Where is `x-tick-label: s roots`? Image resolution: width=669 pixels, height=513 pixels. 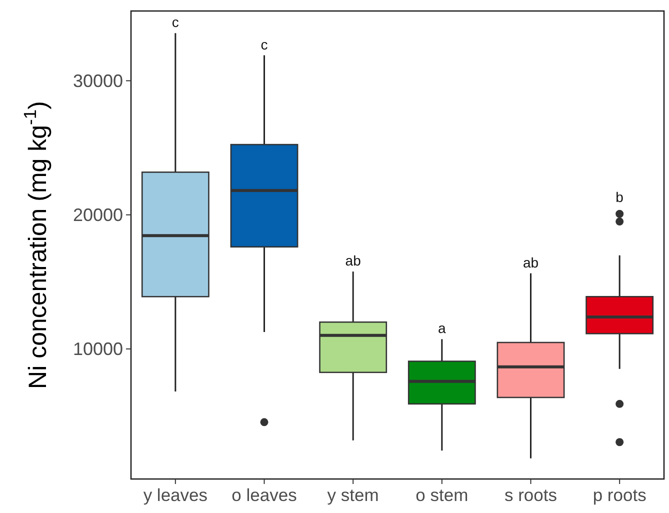 x-tick-label: s roots is located at coordinates (531, 495).